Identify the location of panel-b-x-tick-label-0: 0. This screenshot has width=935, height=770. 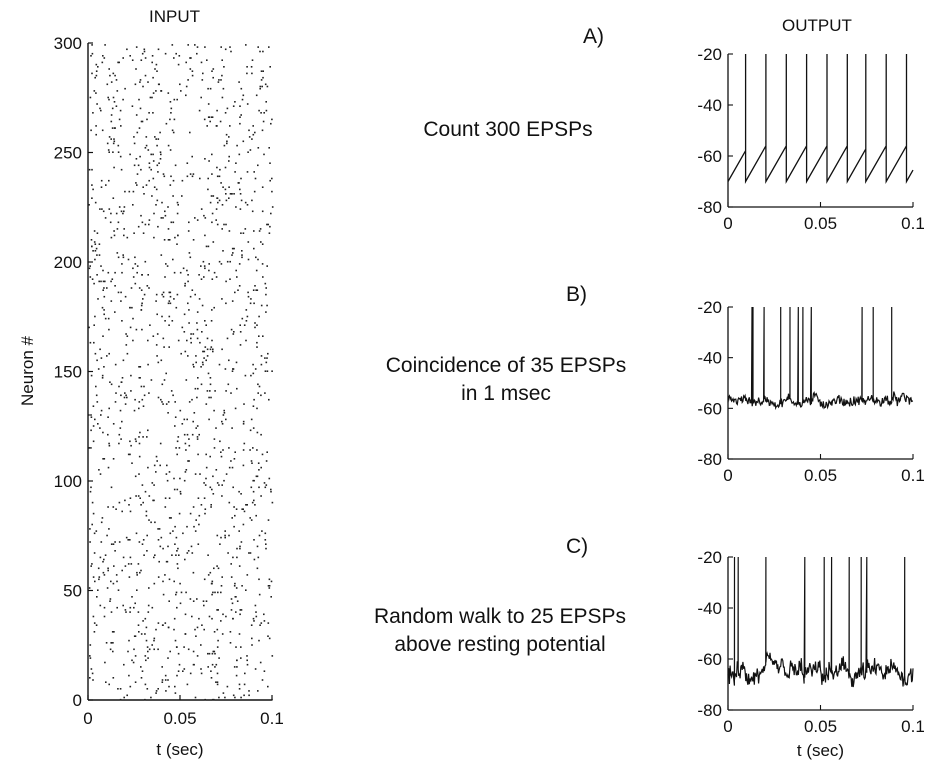
(727, 475).